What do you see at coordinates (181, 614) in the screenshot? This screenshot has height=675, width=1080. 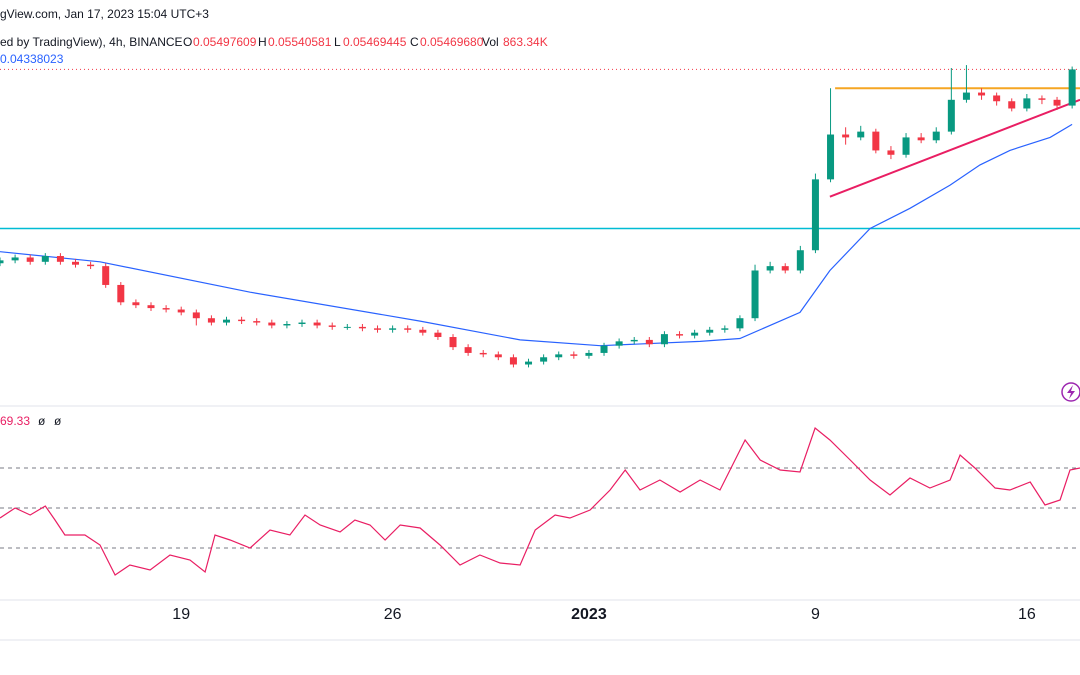 I see `x-tick-label: 19` at bounding box center [181, 614].